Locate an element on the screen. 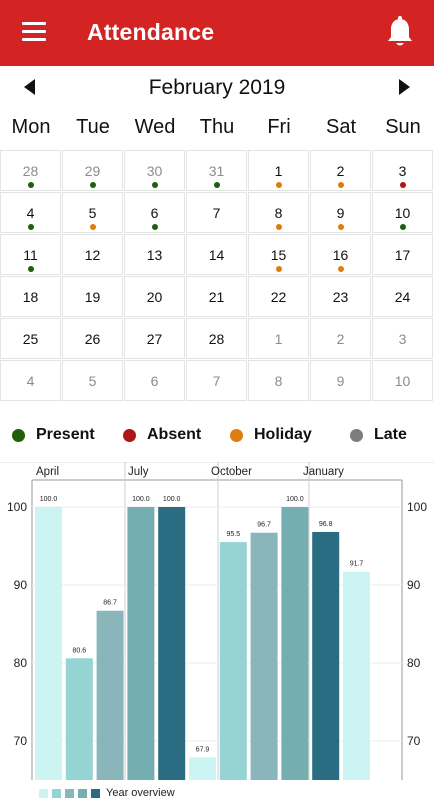  day-number: 4 is located at coordinates (30, 381).